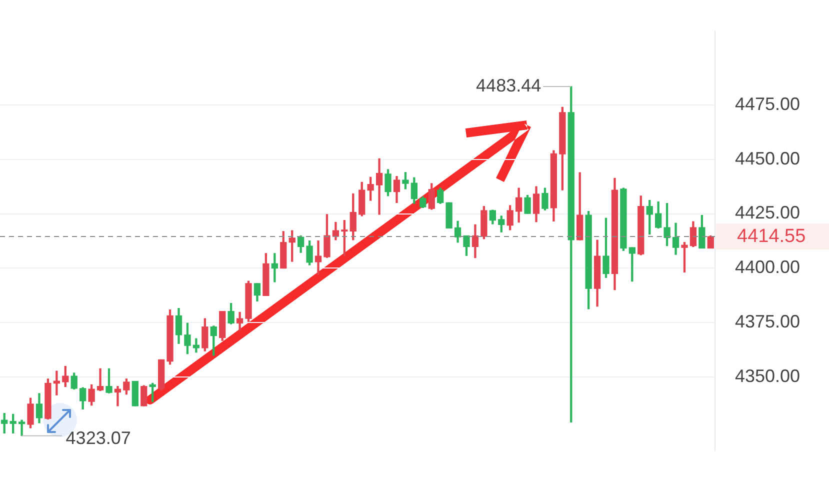  What do you see at coordinates (767, 267) in the screenshot?
I see `y-tick-label: 4400.00` at bounding box center [767, 267].